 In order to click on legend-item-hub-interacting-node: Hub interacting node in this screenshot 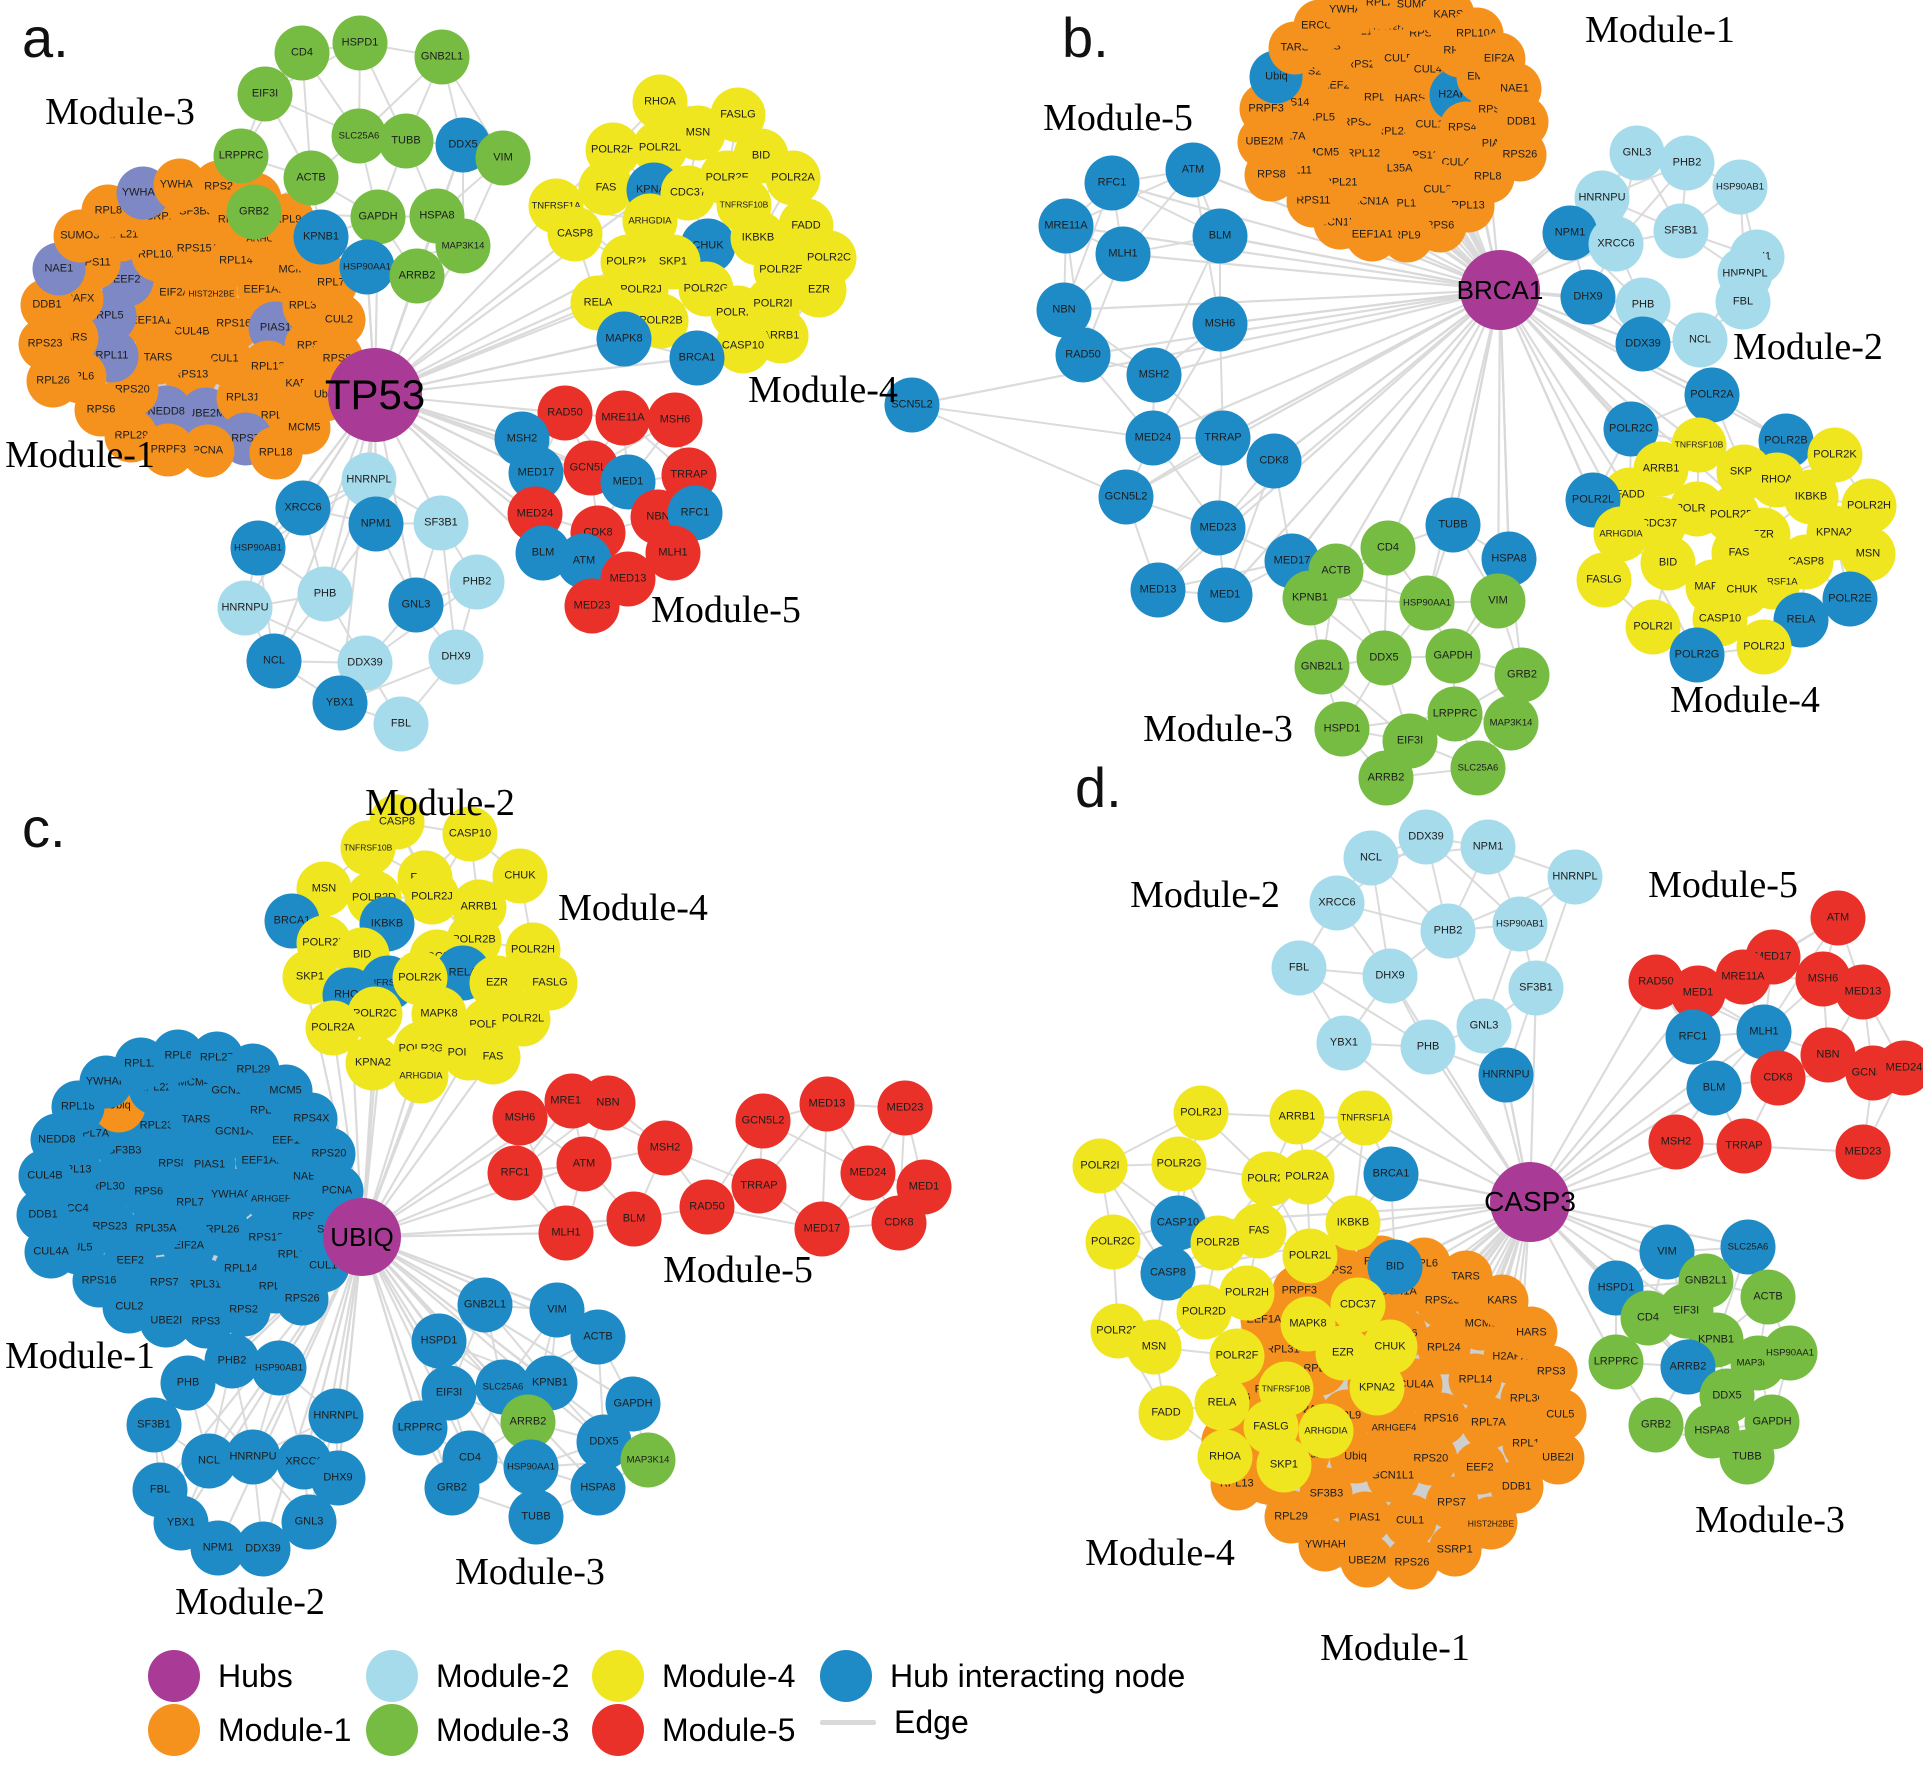, I will do `click(1002, 1676)`.